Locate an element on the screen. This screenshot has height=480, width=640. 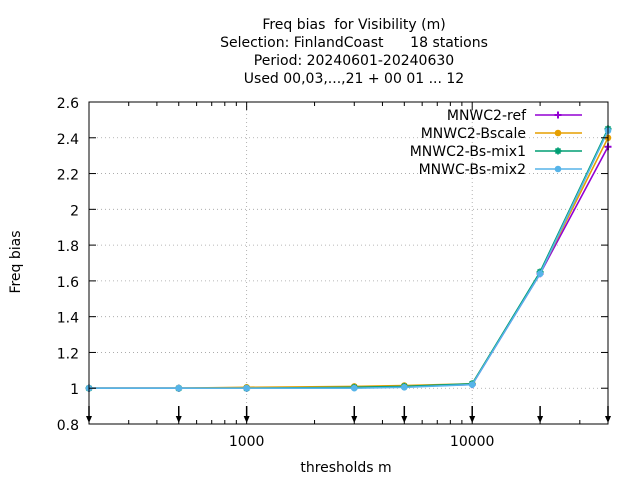
y-tick-label: 2.4 is located at coordinates (68, 140).